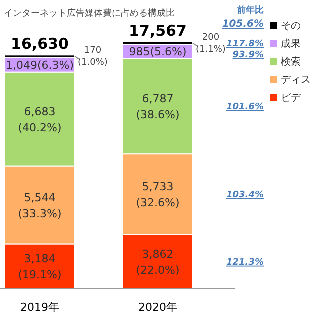 The image size is (320, 320). Describe the element at coordinates (250, 10) in the screenshot. I see `text: 前年比` at that location.